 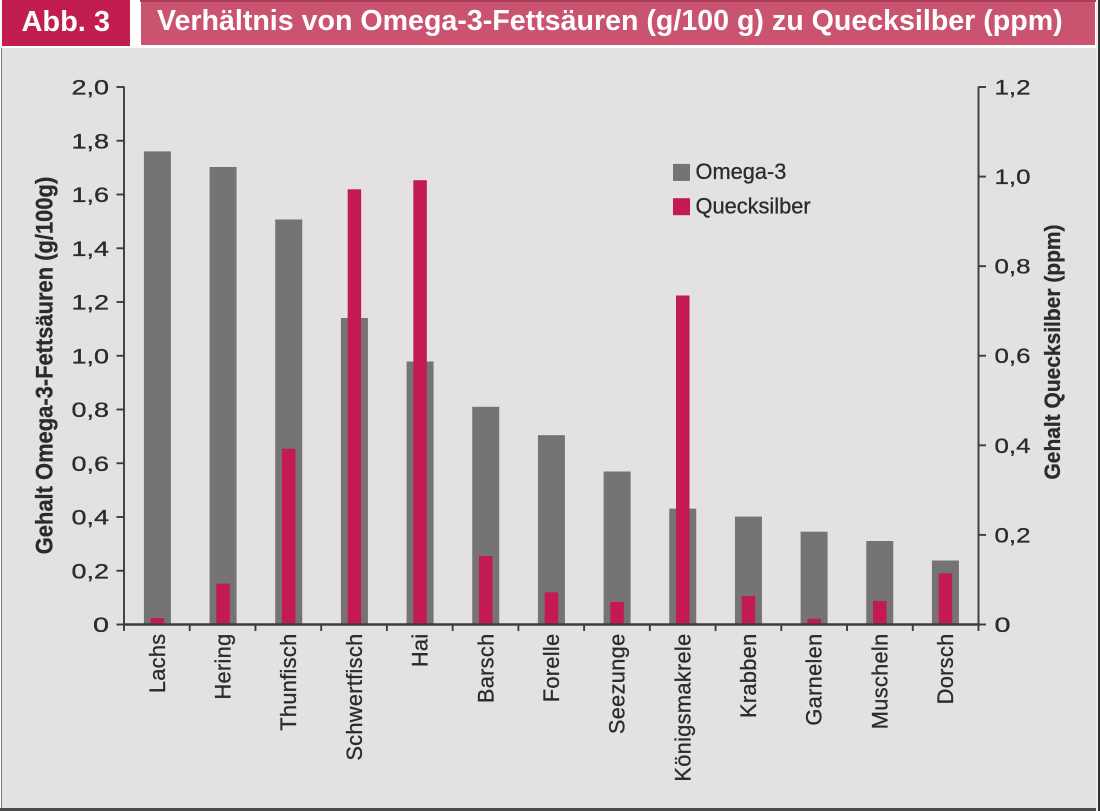 What do you see at coordinates (91, 249) in the screenshot?
I see `svg-text: 1,4` at bounding box center [91, 249].